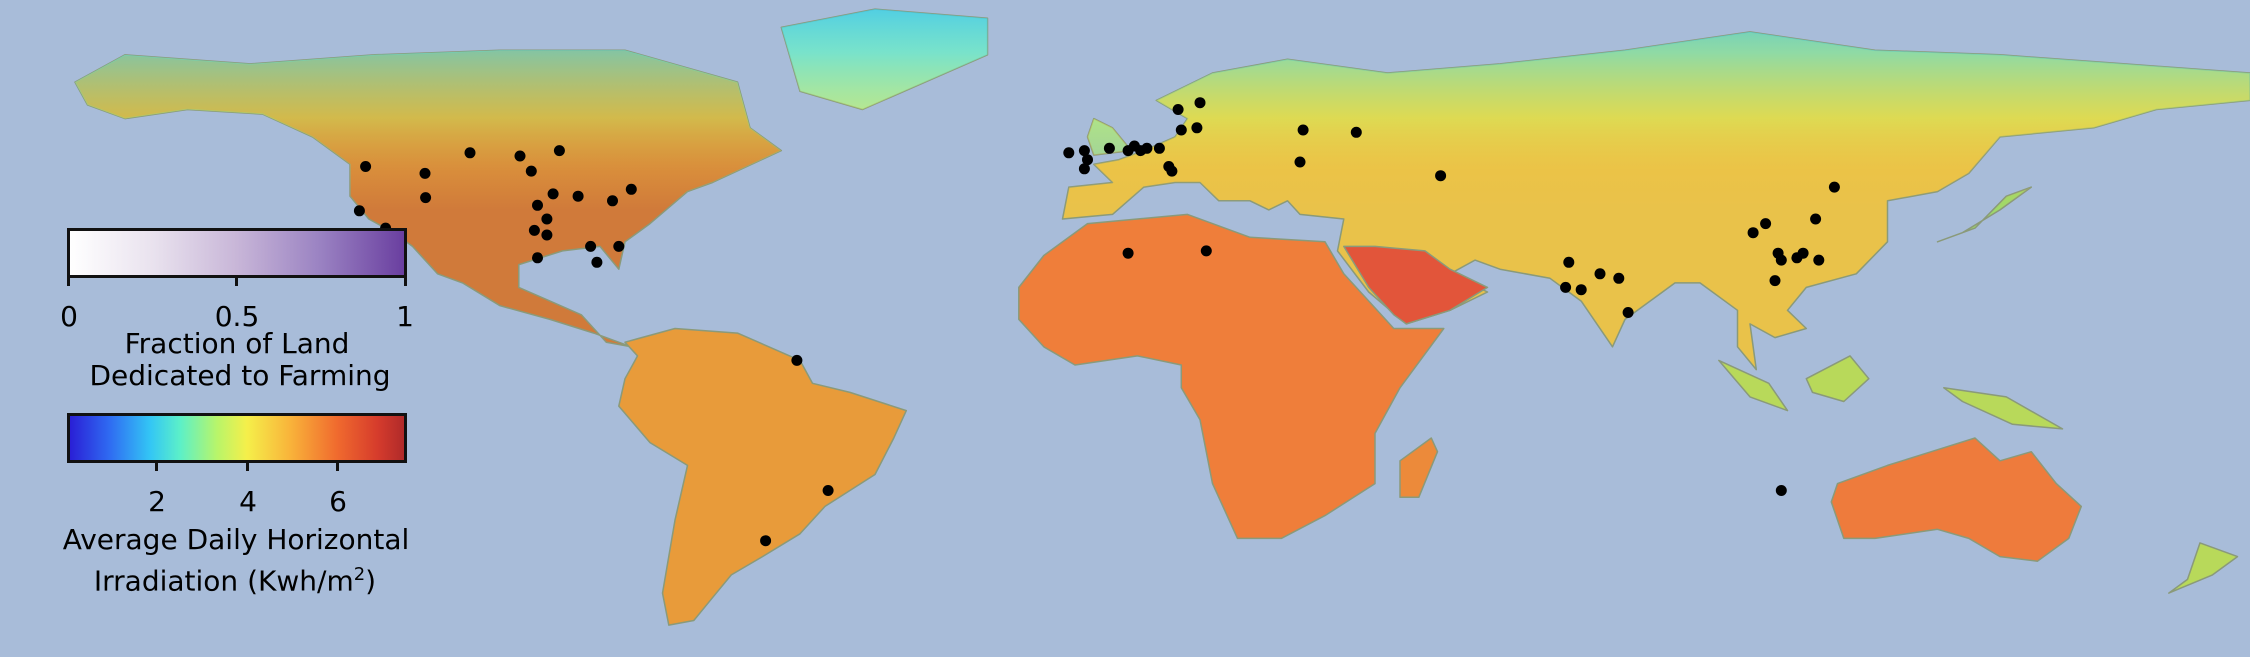 The width and height of the screenshot is (2250, 657). What do you see at coordinates (338, 501) in the screenshot?
I see `irradiation-tick-label-6: 6` at bounding box center [338, 501].